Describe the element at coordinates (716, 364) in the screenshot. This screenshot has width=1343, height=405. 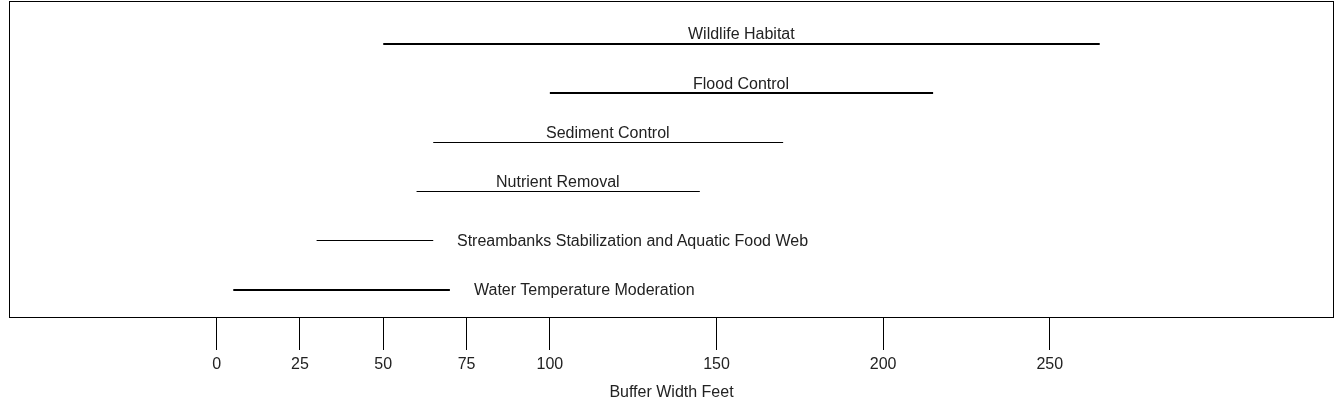
I see `x-tick-label: 150` at that location.